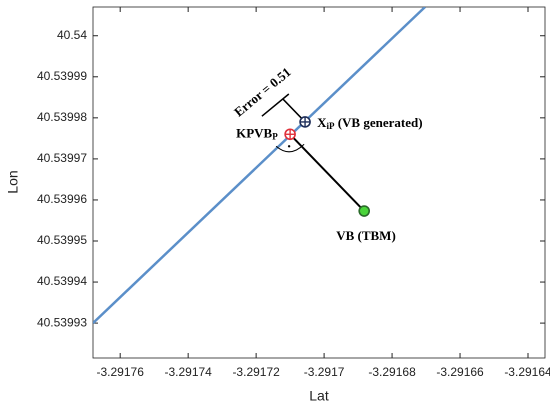  What do you see at coordinates (256, 372) in the screenshot?
I see `x-tick-label: -3.29172` at bounding box center [256, 372].